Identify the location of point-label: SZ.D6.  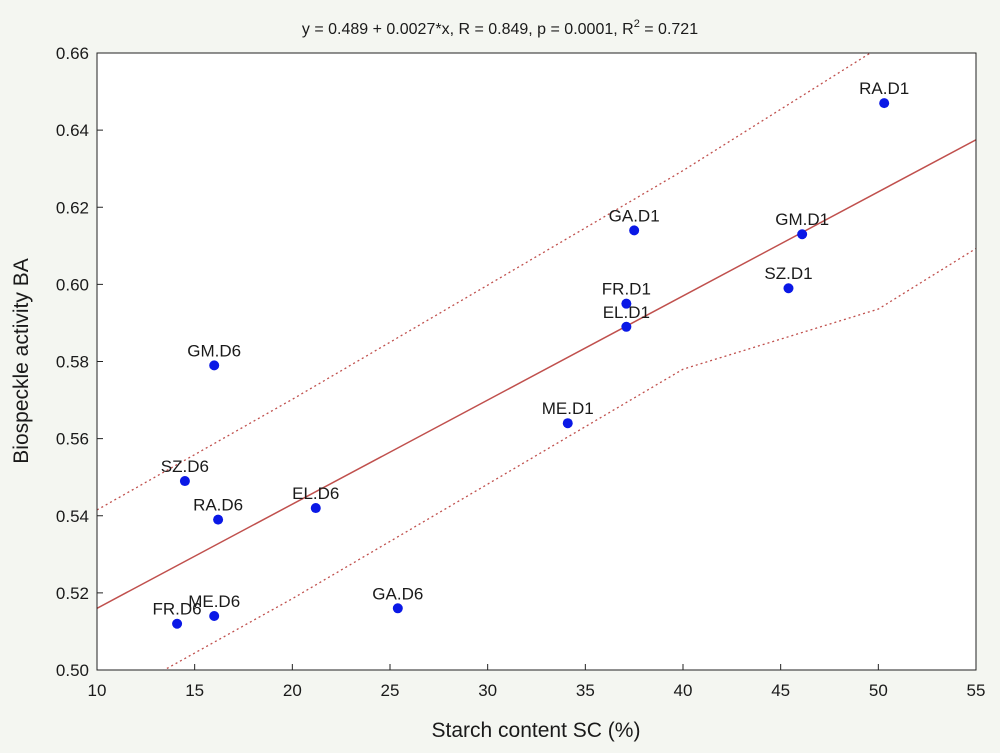
(185, 466).